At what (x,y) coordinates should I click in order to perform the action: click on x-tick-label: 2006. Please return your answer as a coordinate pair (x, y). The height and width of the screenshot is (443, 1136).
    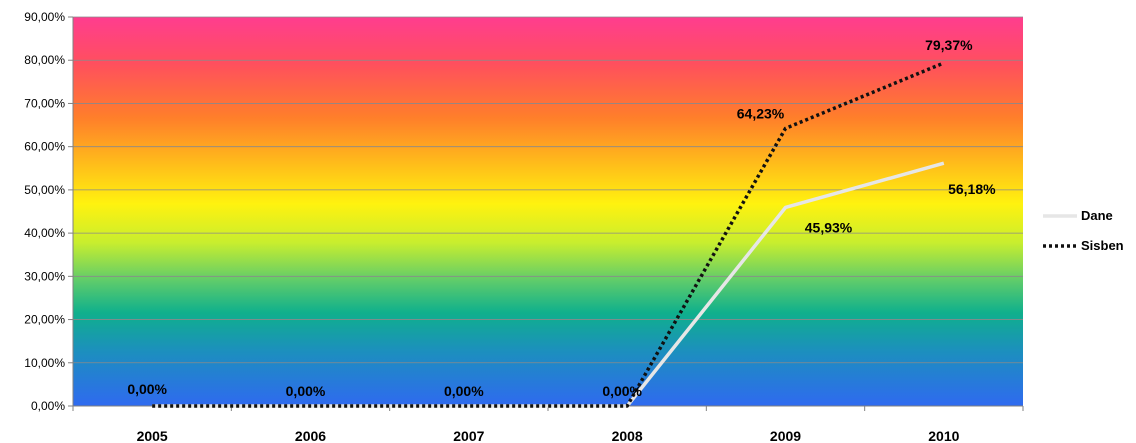
    Looking at the image, I should click on (310, 435).